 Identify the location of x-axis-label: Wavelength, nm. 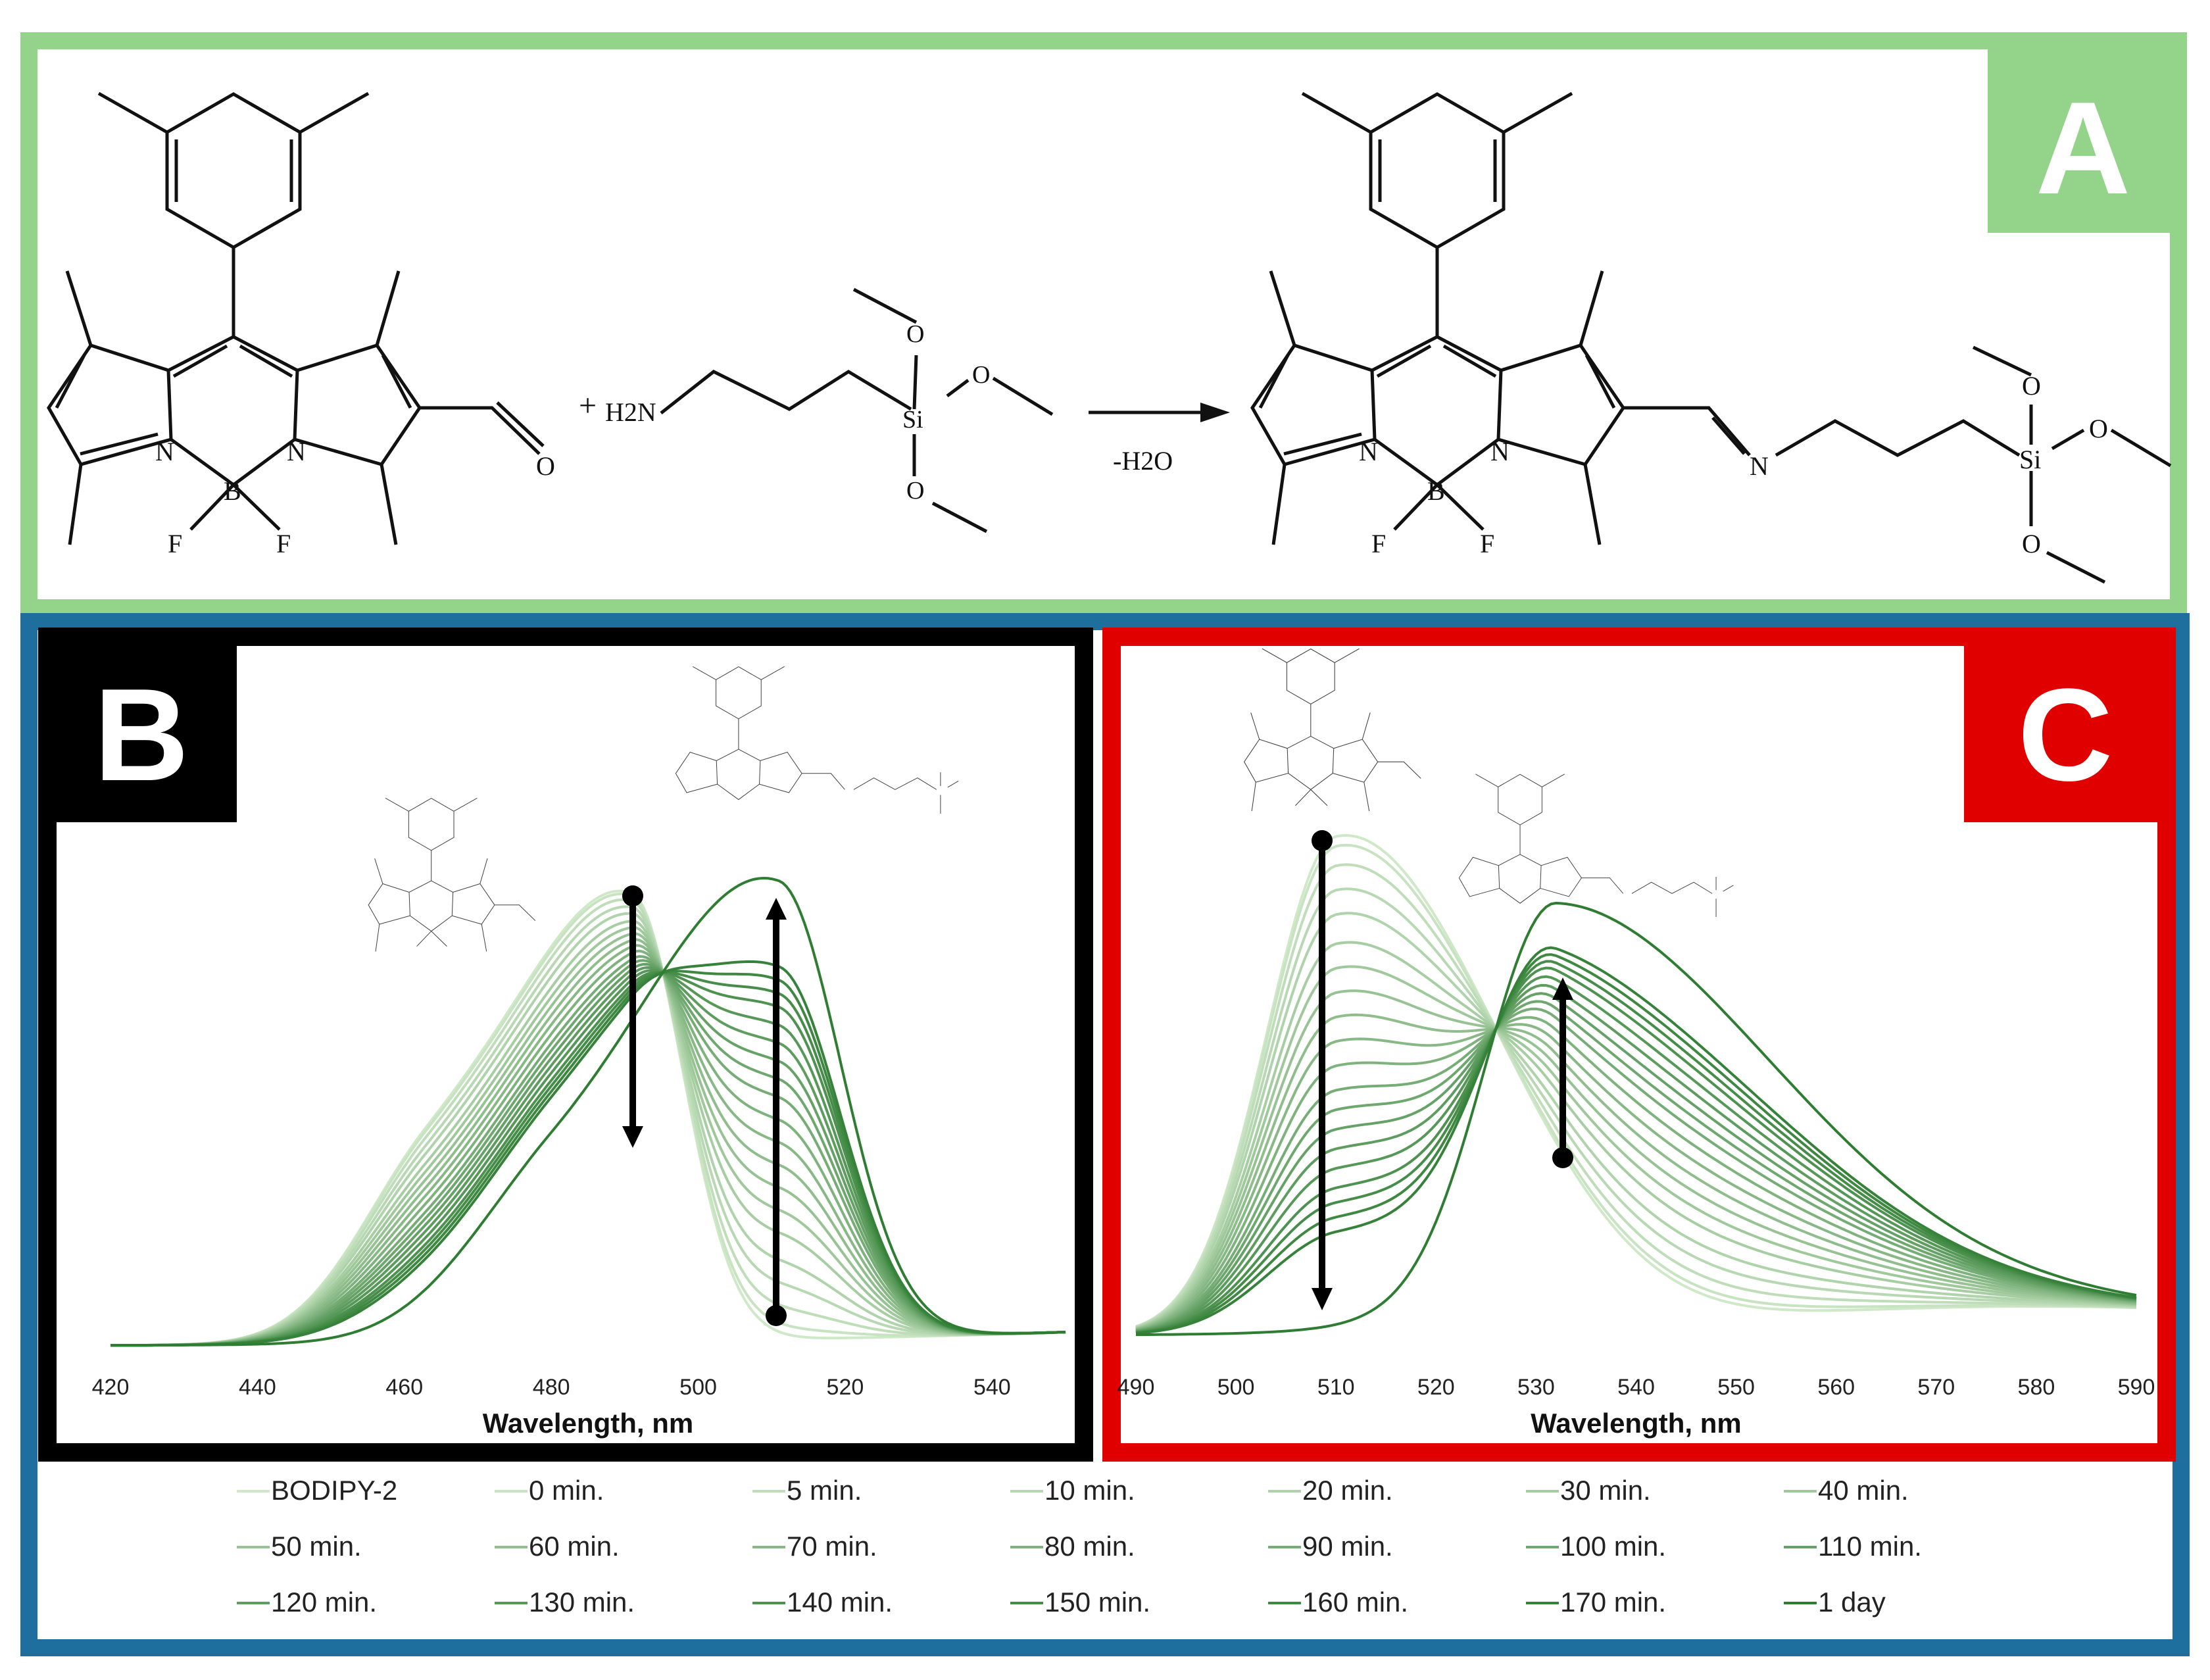
(588, 1423).